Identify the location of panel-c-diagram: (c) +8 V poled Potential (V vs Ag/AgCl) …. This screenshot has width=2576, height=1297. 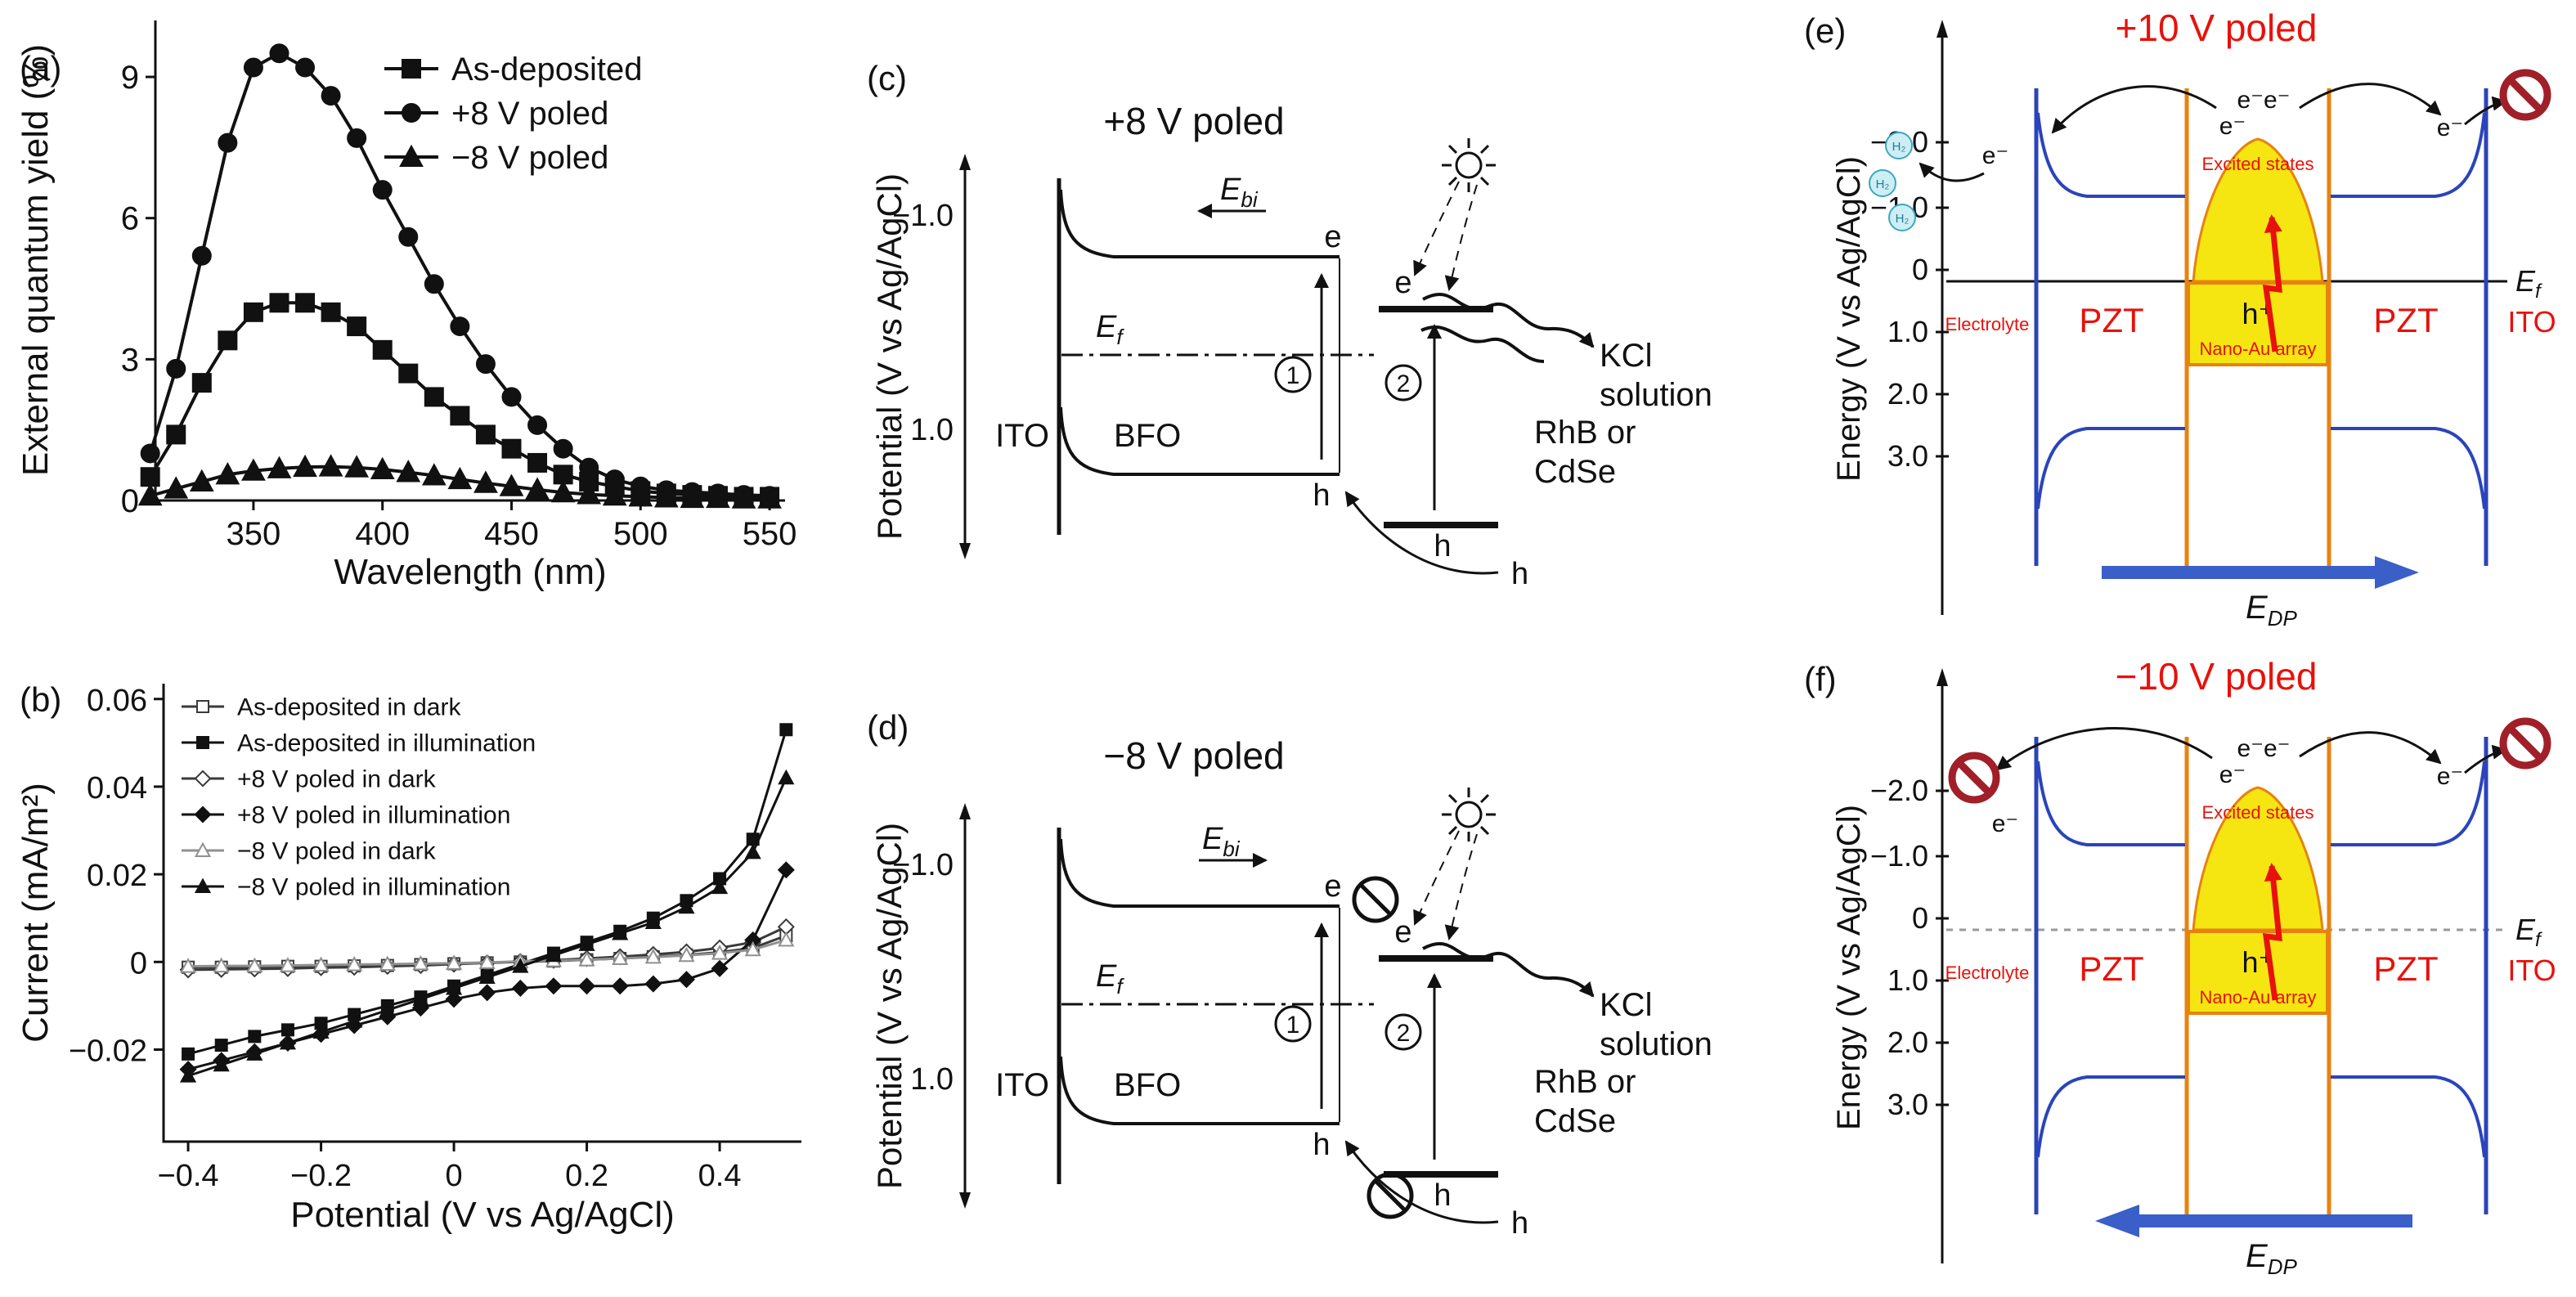
(1289, 325).